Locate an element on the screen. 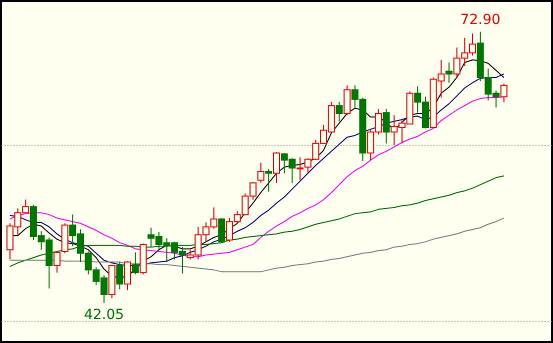  annotation: 42.05 is located at coordinates (104, 314).